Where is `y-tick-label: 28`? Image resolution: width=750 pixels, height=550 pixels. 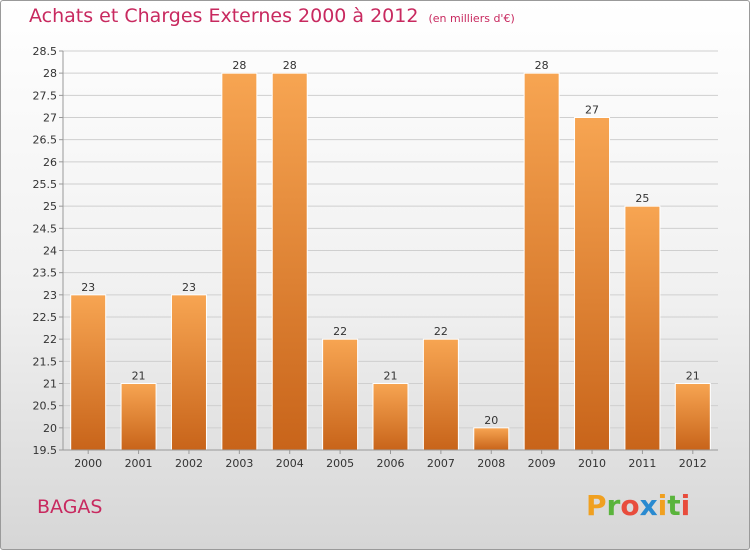
y-tick-label: 28 is located at coordinates (50, 73).